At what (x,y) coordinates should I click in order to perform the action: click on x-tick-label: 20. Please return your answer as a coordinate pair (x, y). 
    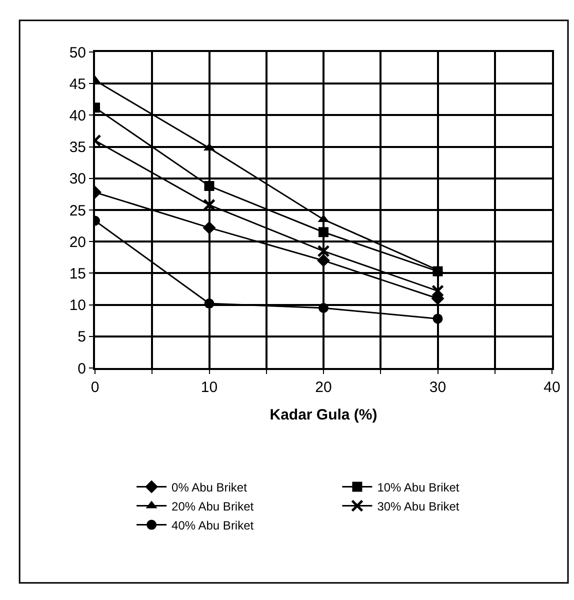
    Looking at the image, I should click on (323, 387).